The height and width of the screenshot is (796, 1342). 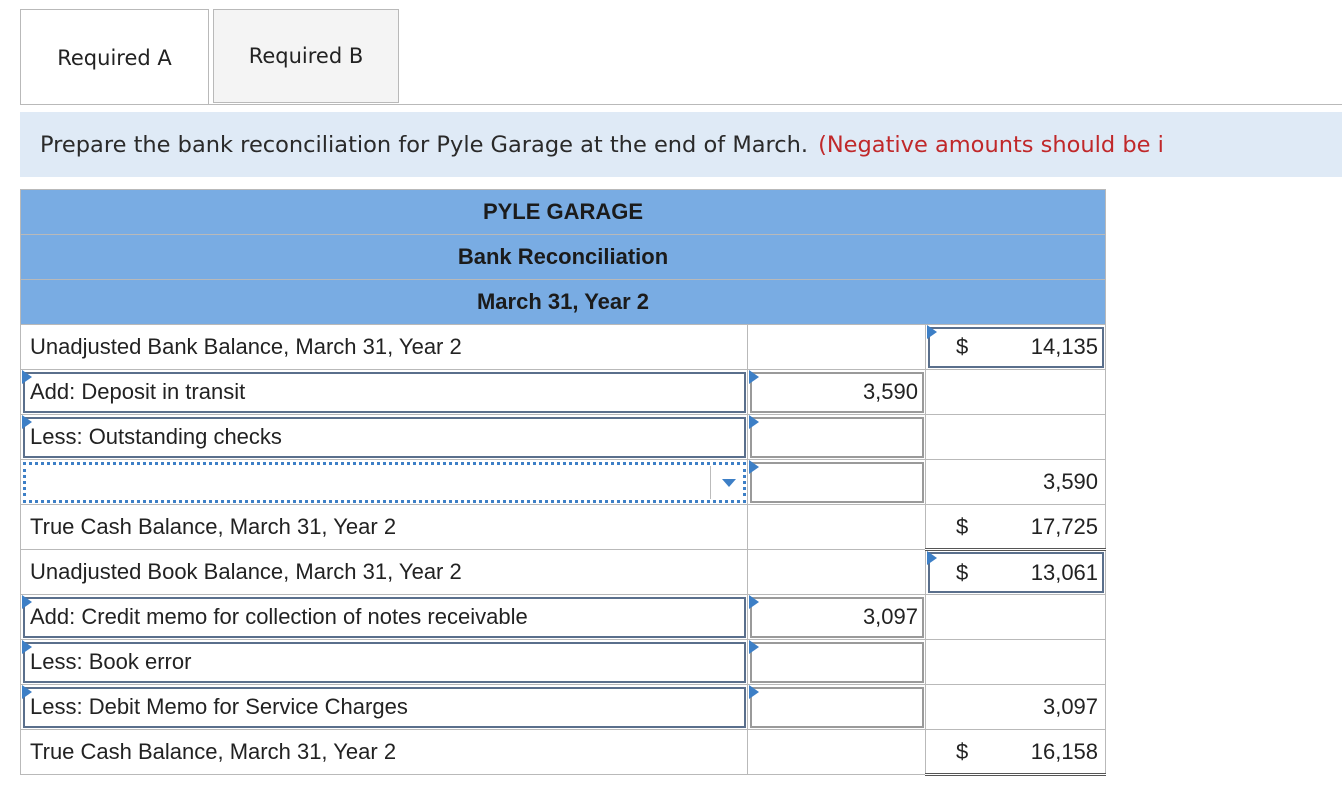 What do you see at coordinates (1015, 347) in the screenshot?
I see `total-amount-input: $ 14,135` at bounding box center [1015, 347].